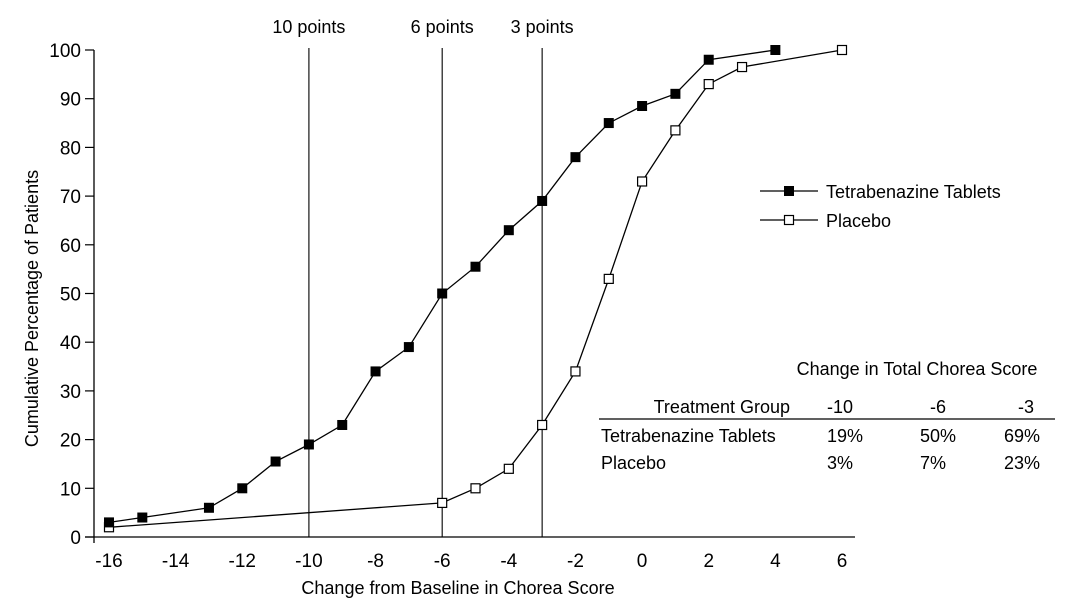 The height and width of the screenshot is (603, 1082). What do you see at coordinates (840, 463) in the screenshot?
I see `table-cell: 3%` at bounding box center [840, 463].